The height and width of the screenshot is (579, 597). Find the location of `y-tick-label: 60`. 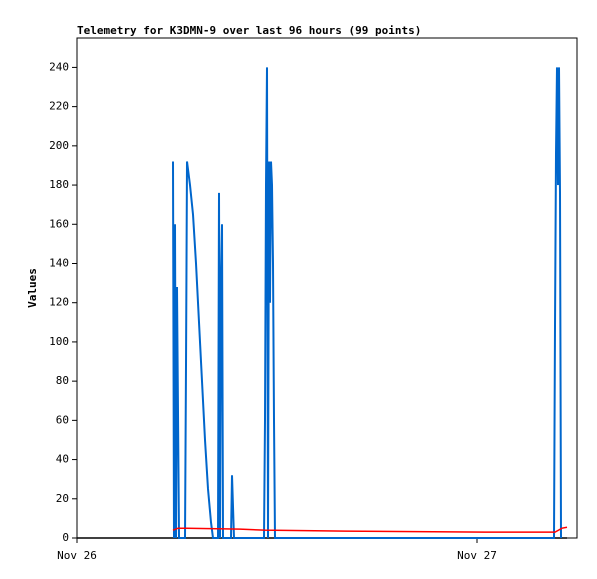

y-tick-label: 60 is located at coordinates (62, 419).